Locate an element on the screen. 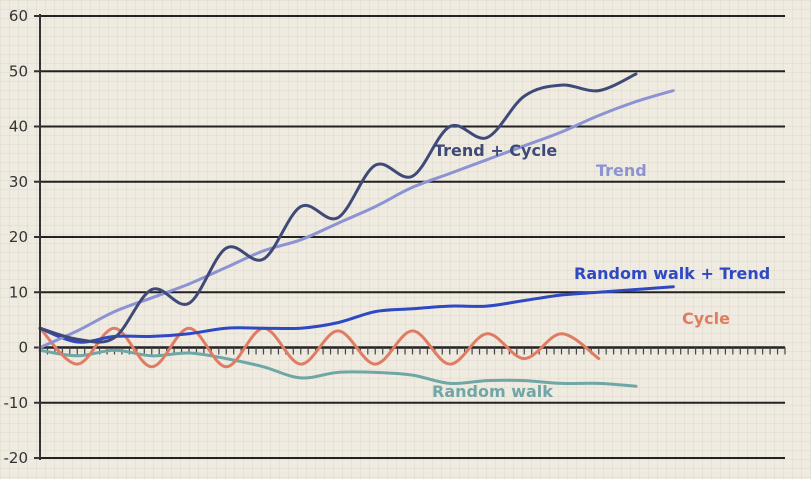  series-line-random-walk is located at coordinates (338, 368).